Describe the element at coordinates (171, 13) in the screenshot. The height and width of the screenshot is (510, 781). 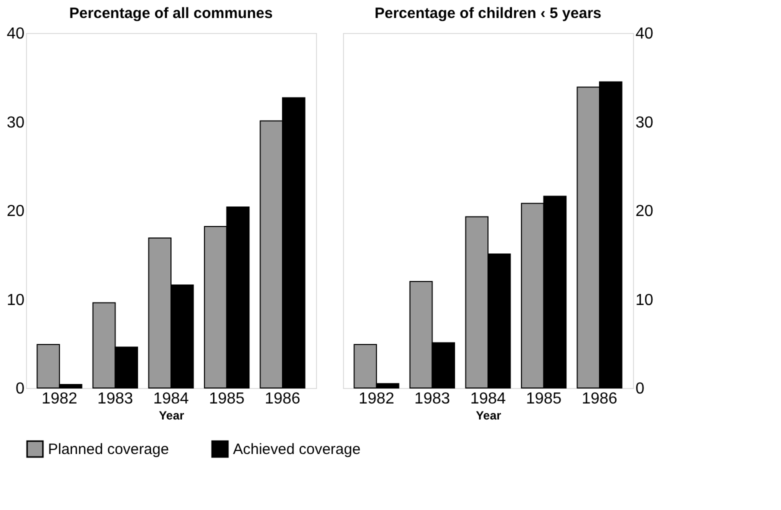
I see `chart-title: Percentage of all communes` at that location.